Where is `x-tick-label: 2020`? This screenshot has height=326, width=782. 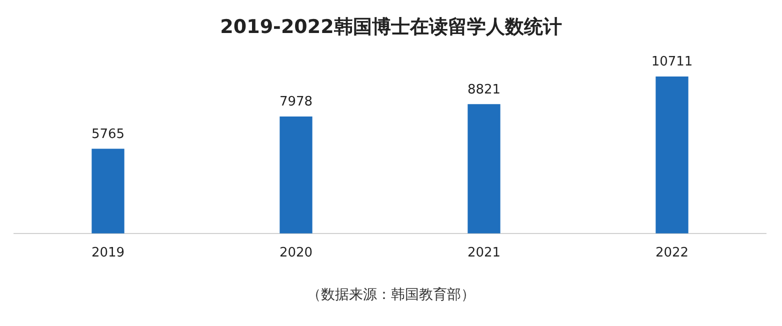
x-tick-label: 2020 is located at coordinates (296, 253).